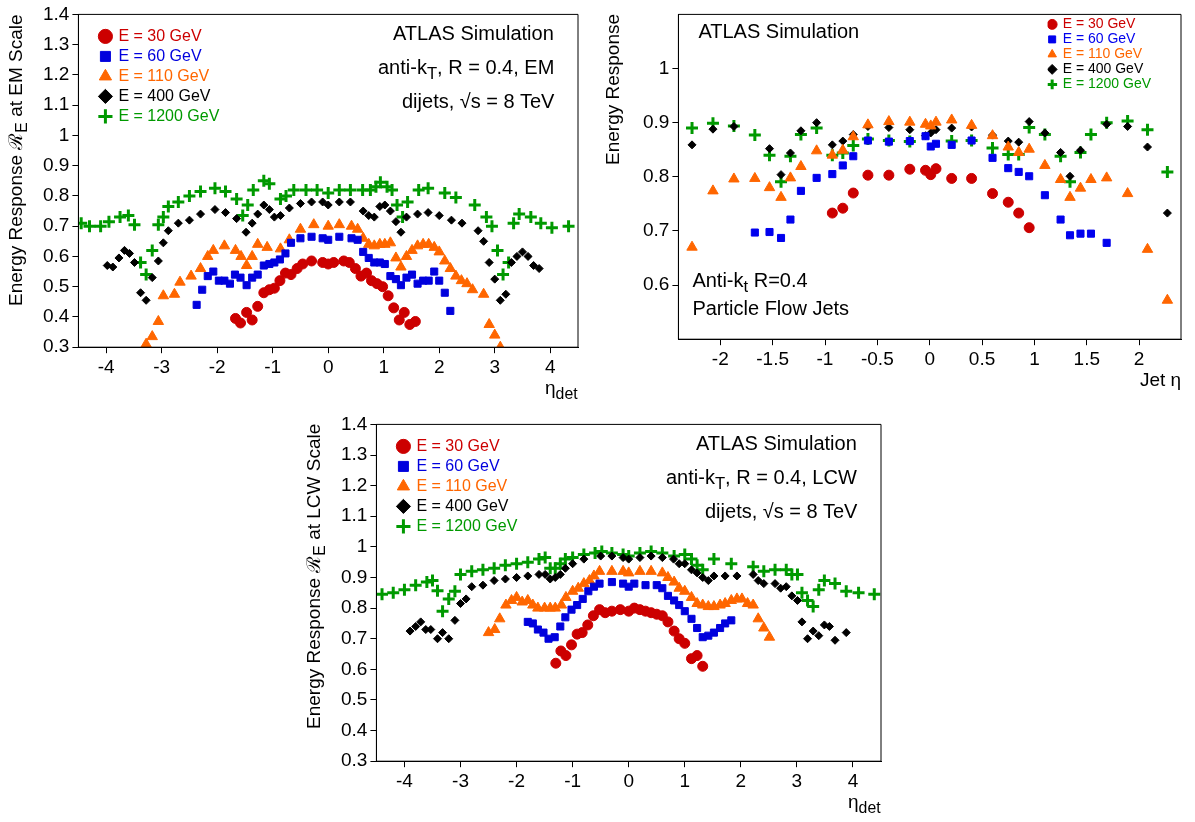 Image resolution: width=1195 pixels, height=822 pixels. What do you see at coordinates (466, 70) in the screenshot?
I see `annotation: anti-k$_{T}$, R = 0.4, EM` at bounding box center [466, 70].